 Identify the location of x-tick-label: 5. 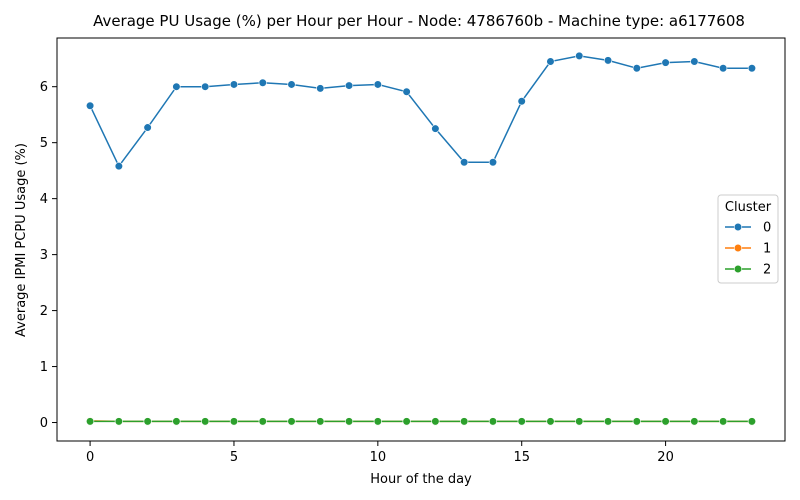
(234, 457).